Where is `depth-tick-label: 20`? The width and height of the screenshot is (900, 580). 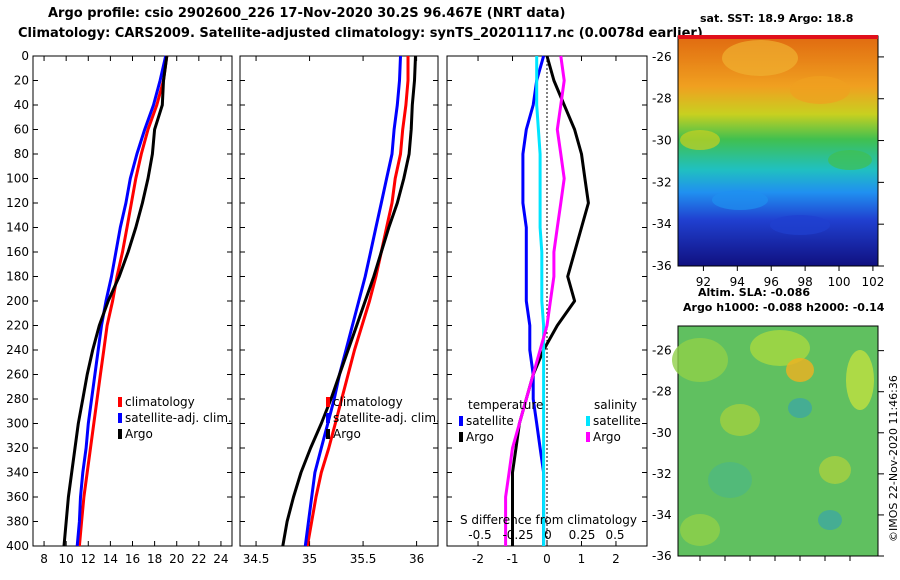 depth-tick-label: 20 is located at coordinates (21, 81).